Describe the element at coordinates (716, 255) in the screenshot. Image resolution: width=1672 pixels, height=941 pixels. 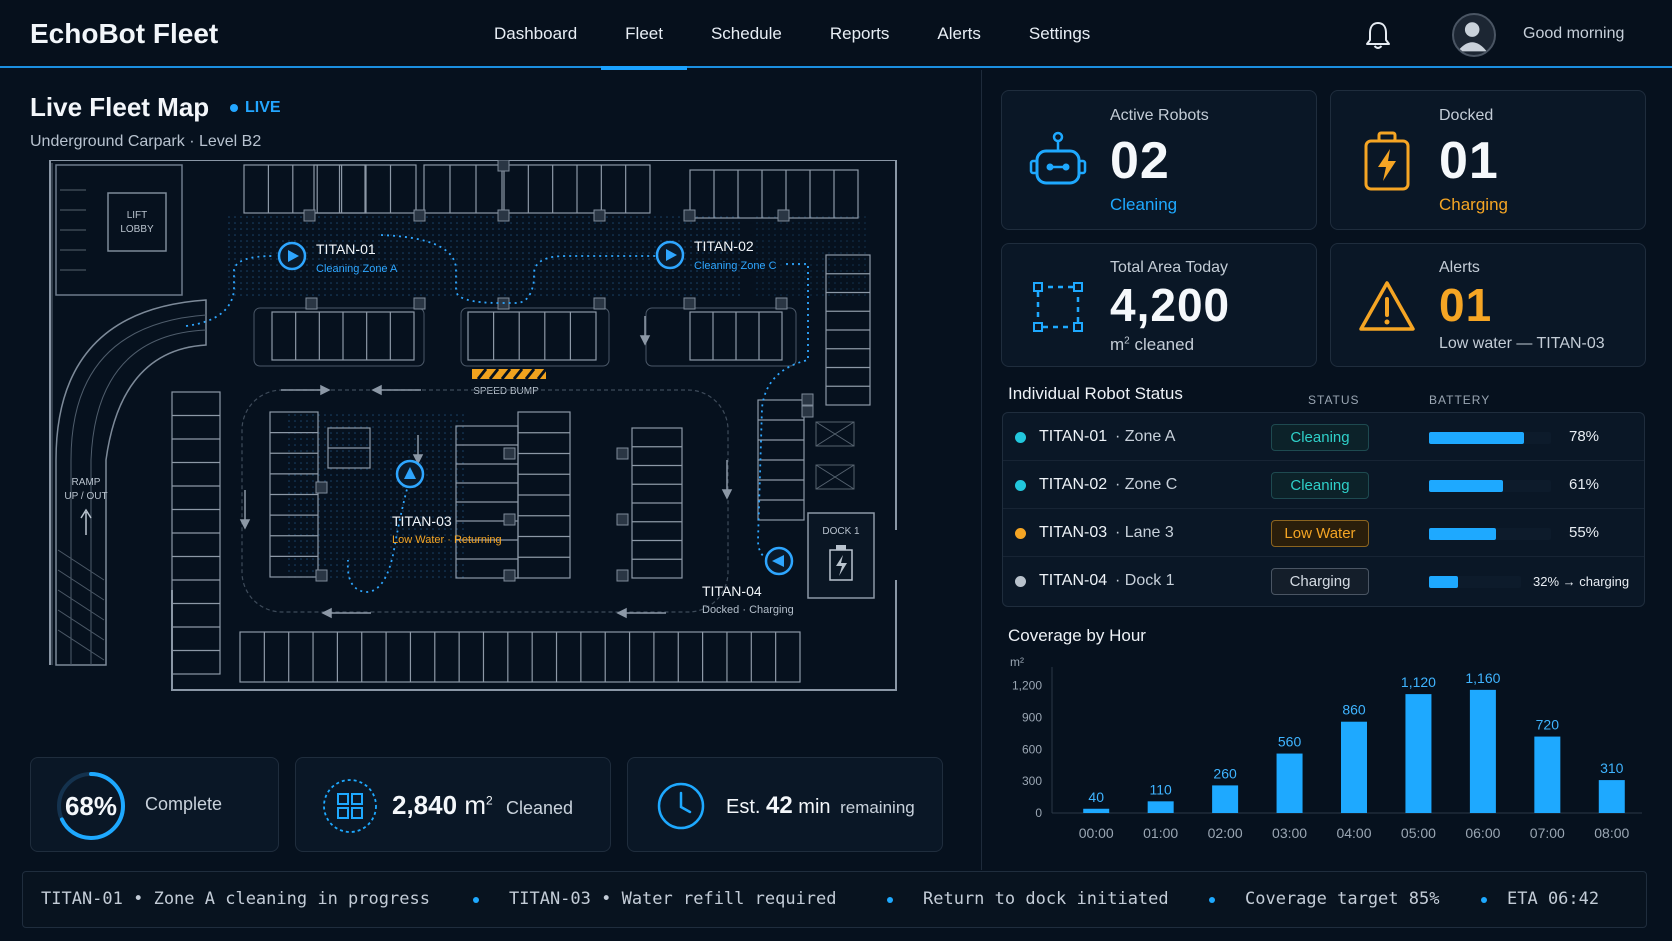
I see `robot-marker-titan-02: TITAN-02 Cleaning Zone C` at that location.